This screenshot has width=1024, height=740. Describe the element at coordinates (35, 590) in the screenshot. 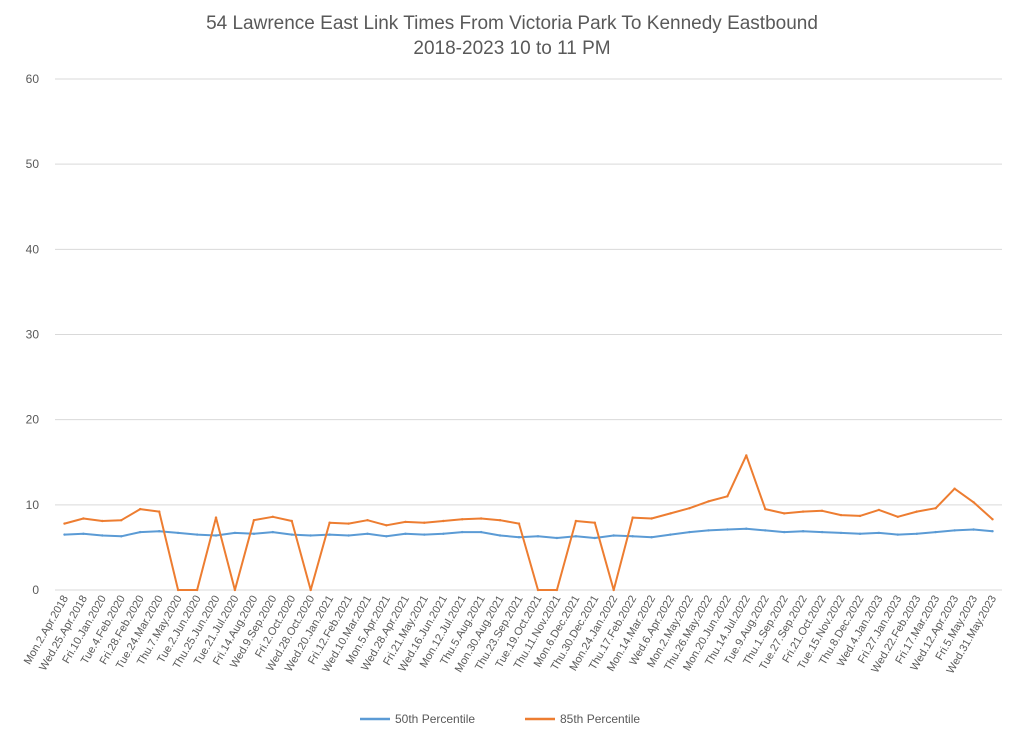

I see `y-tick-label: 0` at that location.